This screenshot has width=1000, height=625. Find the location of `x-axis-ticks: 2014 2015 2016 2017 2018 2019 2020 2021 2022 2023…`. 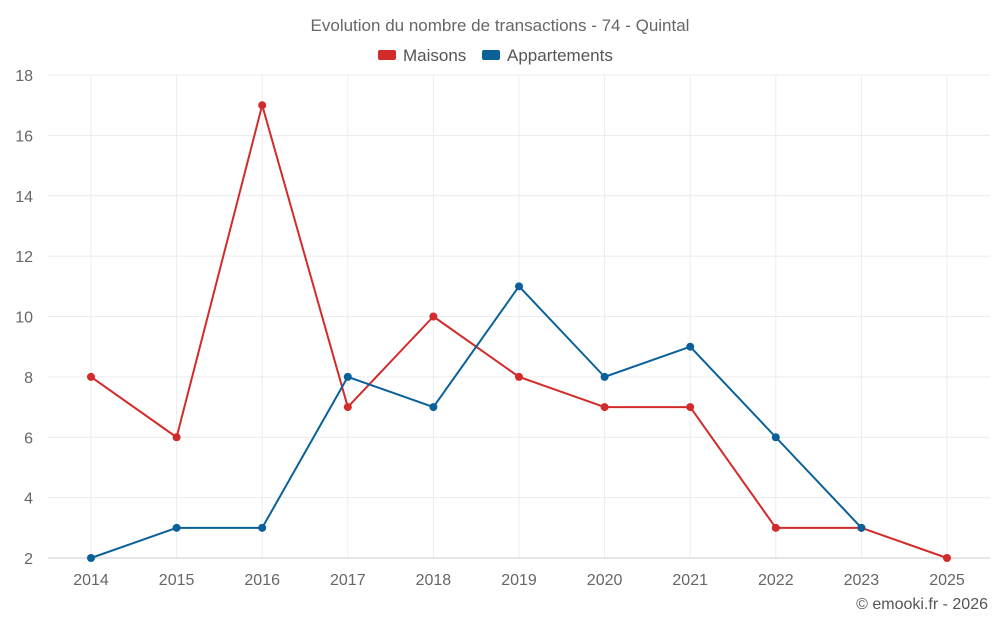

x-axis-ticks: 2014 2015 2016 2017 2018 2019 2020 2021 2022 2023… is located at coordinates (519, 580).